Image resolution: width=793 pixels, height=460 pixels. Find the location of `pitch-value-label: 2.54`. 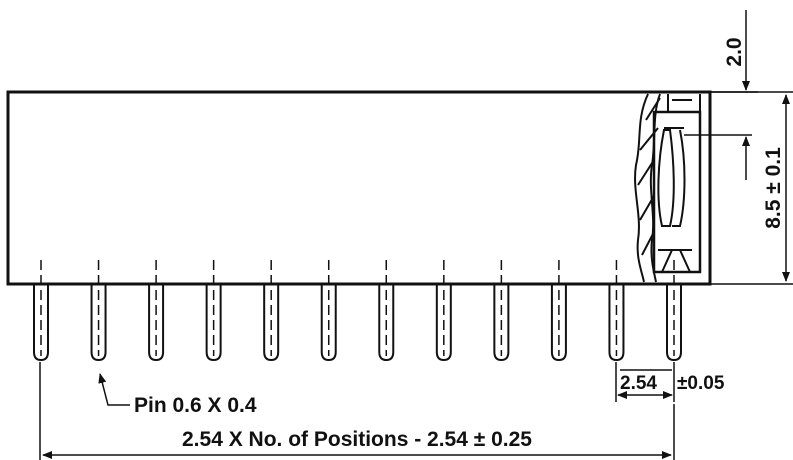

pitch-value-label: 2.54 is located at coordinates (638, 383).